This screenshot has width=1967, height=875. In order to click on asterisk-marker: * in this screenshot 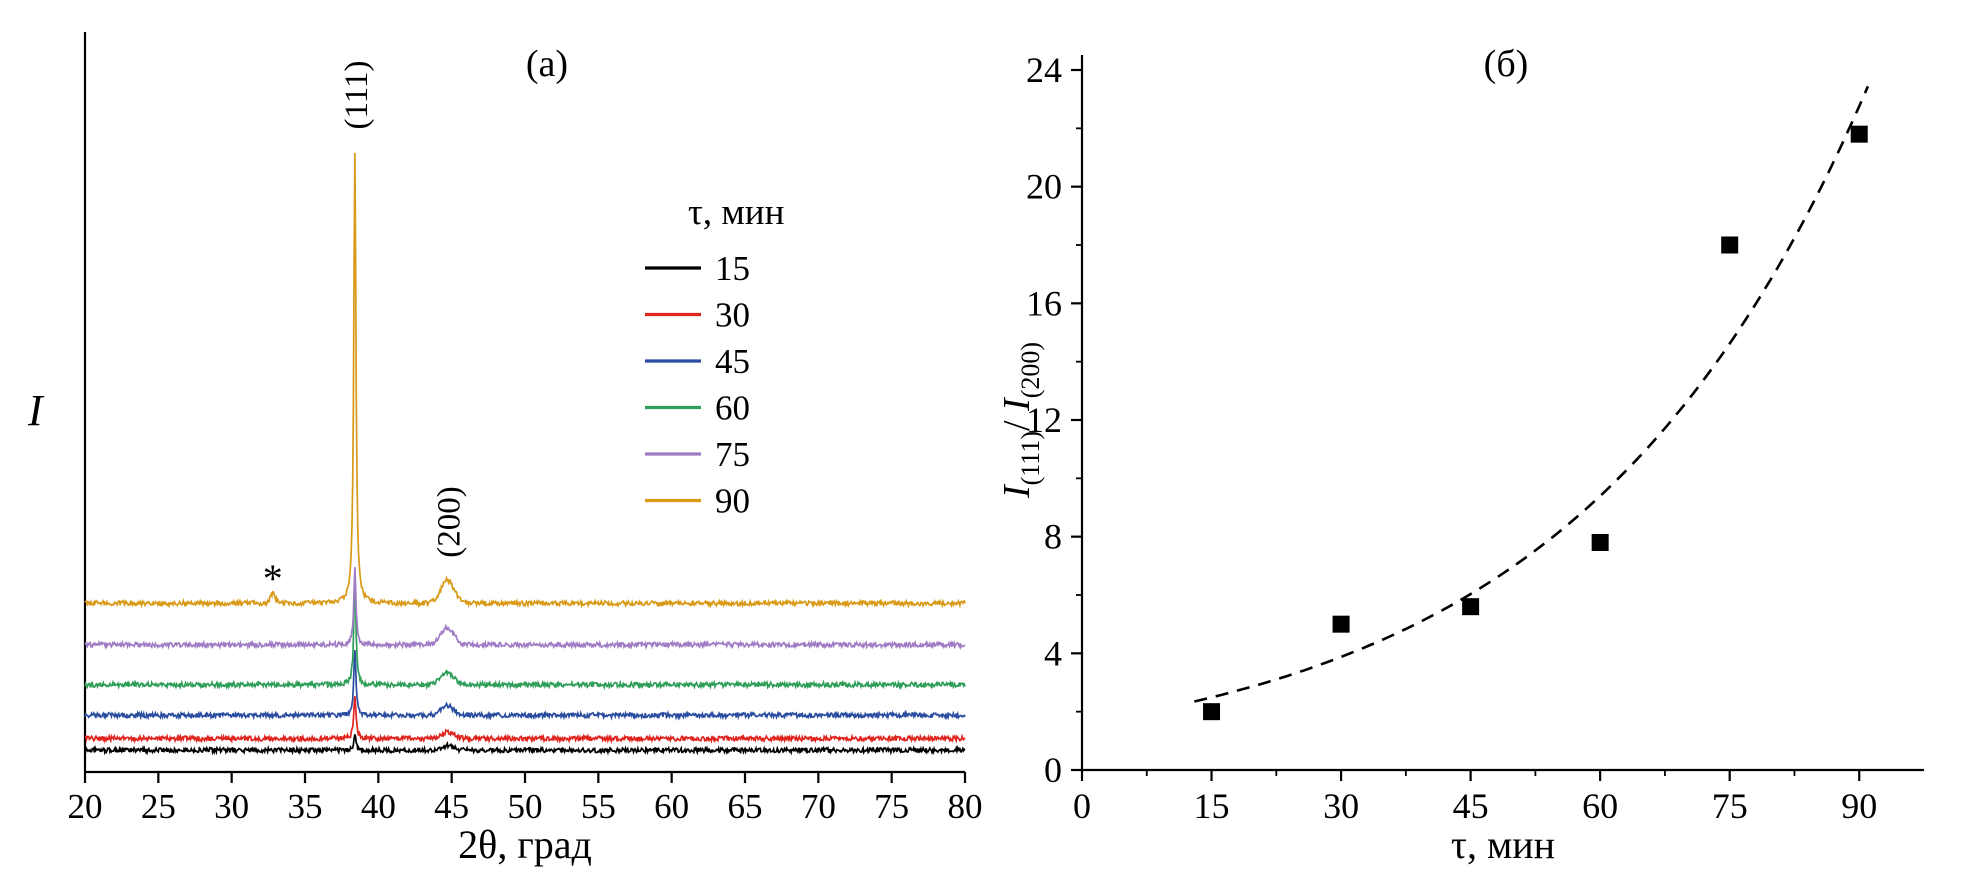, I will do `click(273, 578)`.